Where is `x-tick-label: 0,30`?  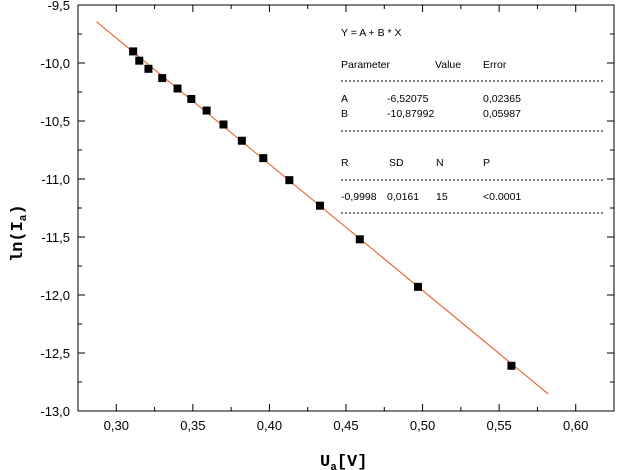
x-tick-label: 0,30 is located at coordinates (116, 425).